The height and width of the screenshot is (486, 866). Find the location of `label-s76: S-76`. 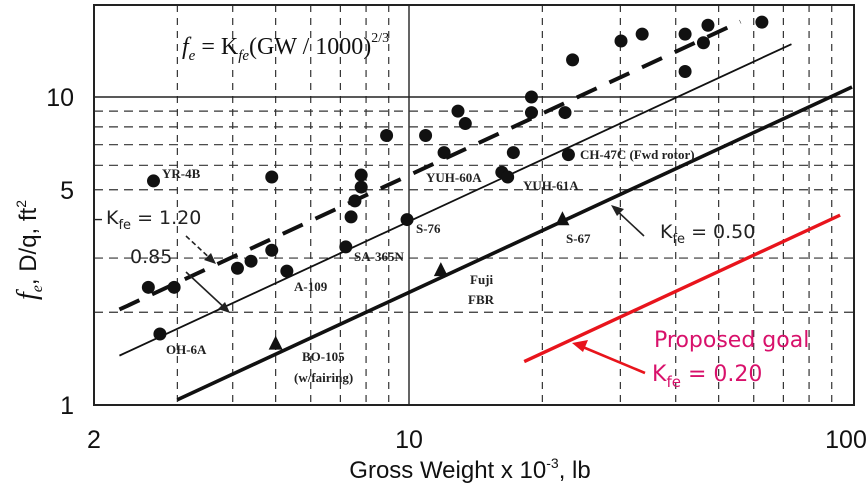

label-s76: S-76 is located at coordinates (428, 228).